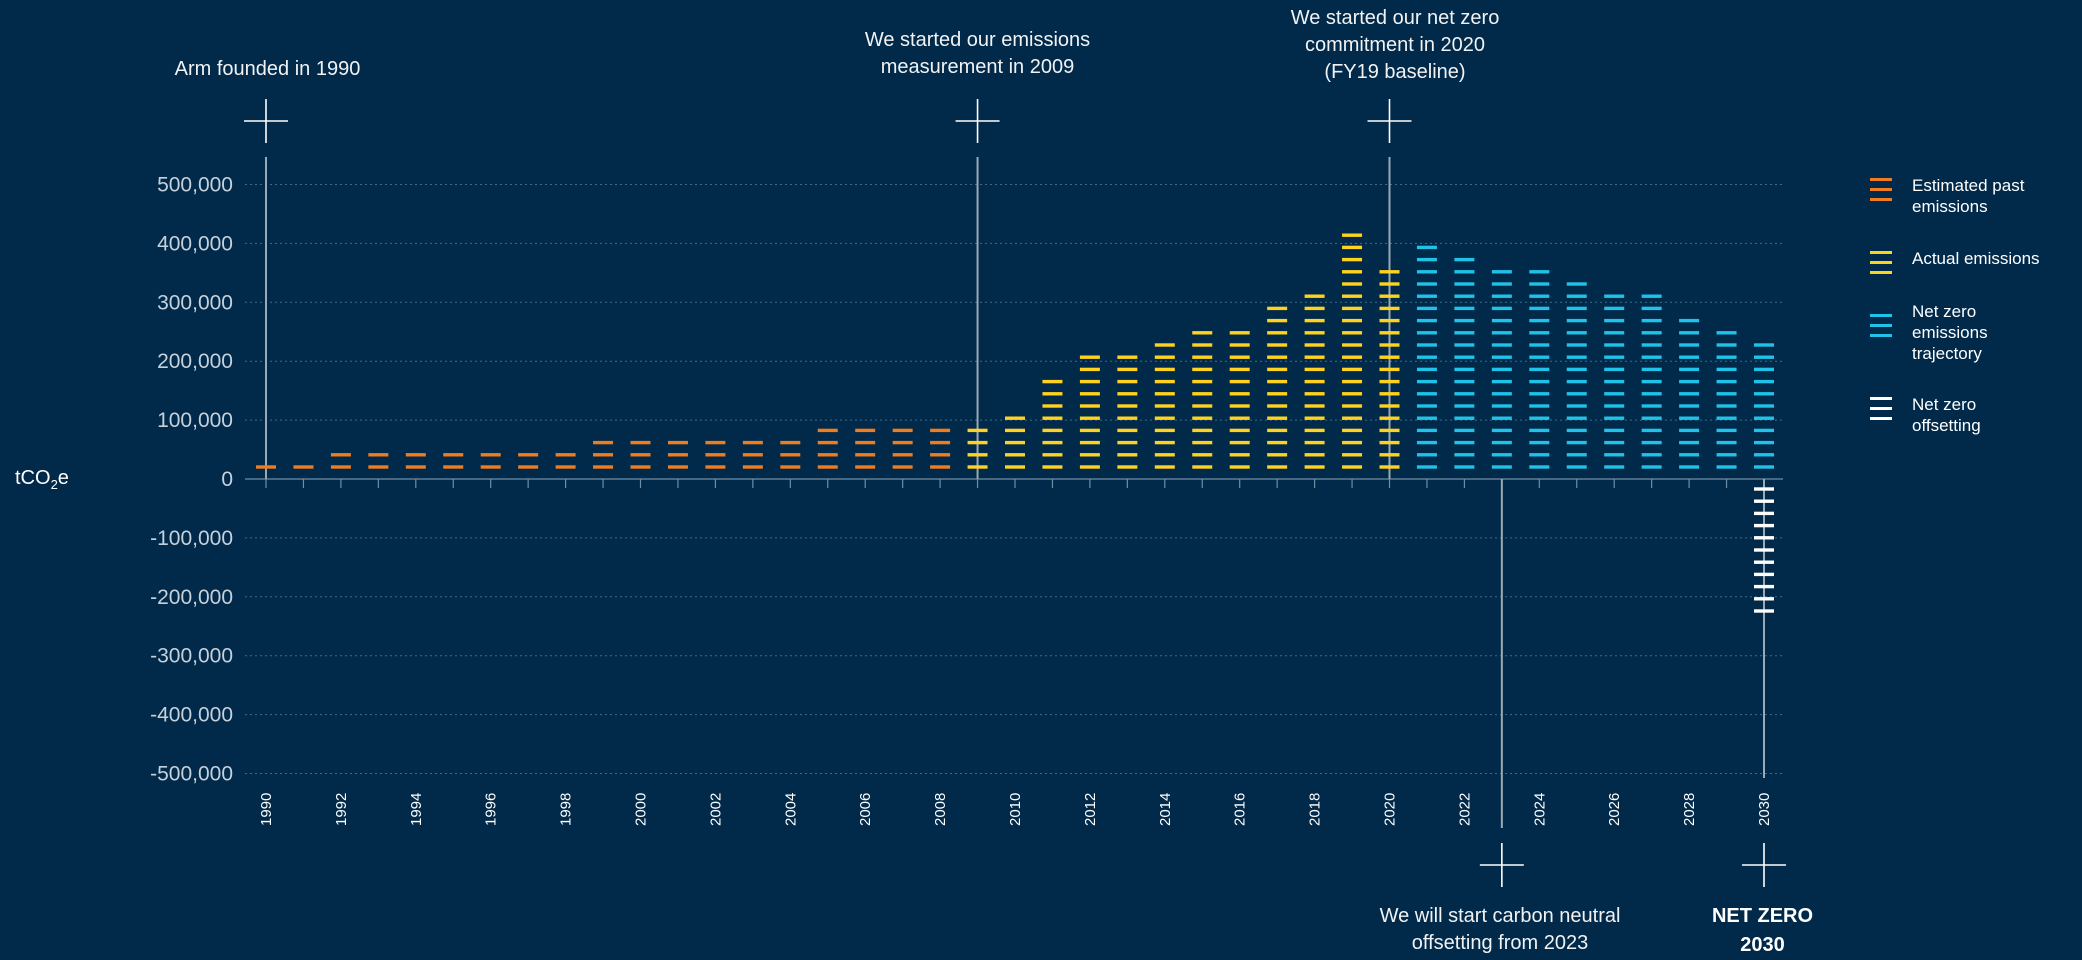  I want to click on annotation-commit-line3: (FY19 baseline), so click(1395, 72).